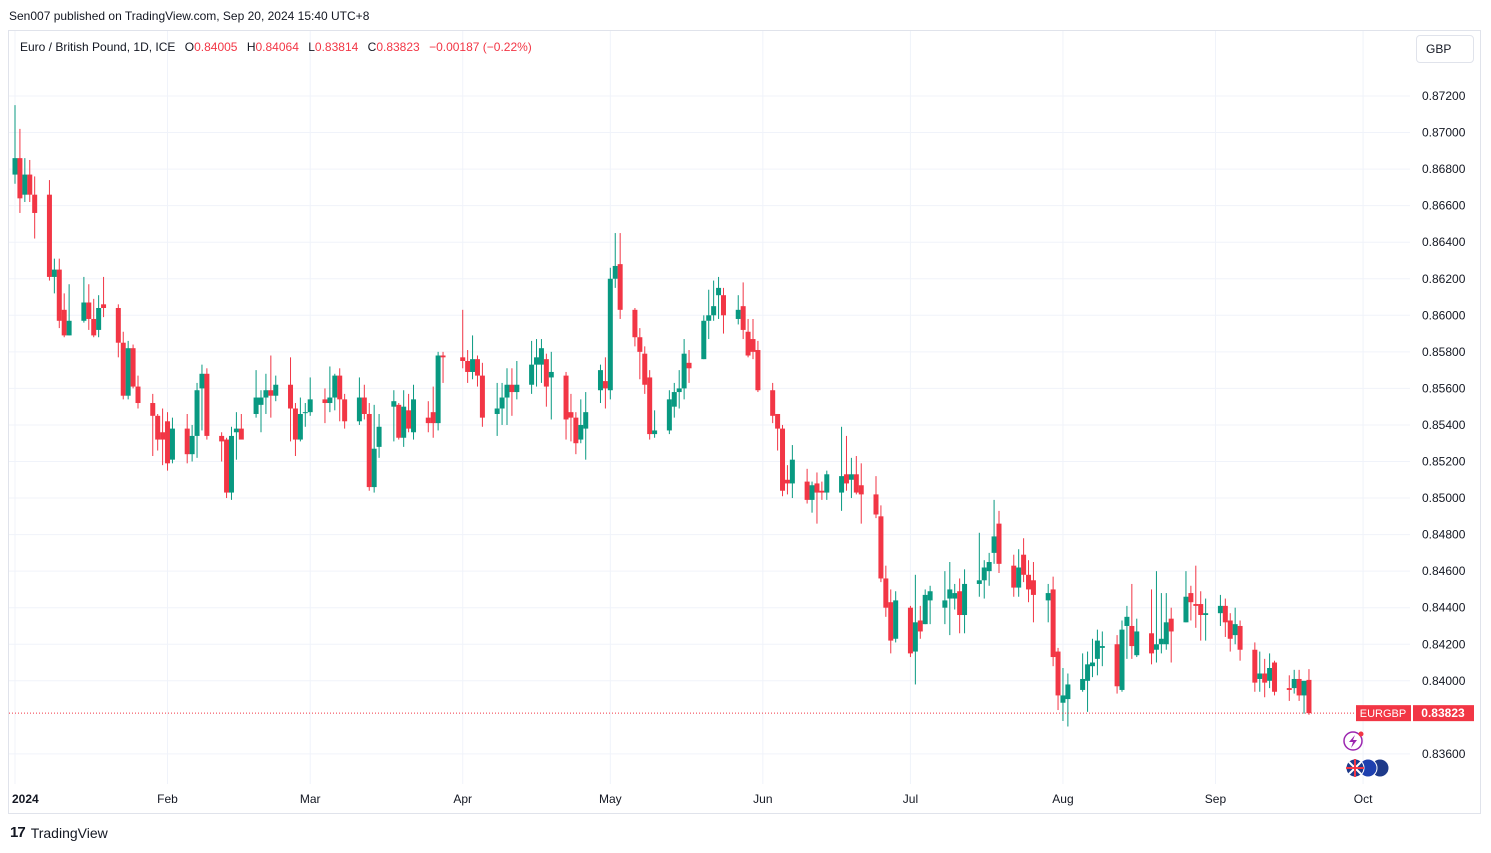  I want to click on time-axis-label: Sep, so click(1216, 799).